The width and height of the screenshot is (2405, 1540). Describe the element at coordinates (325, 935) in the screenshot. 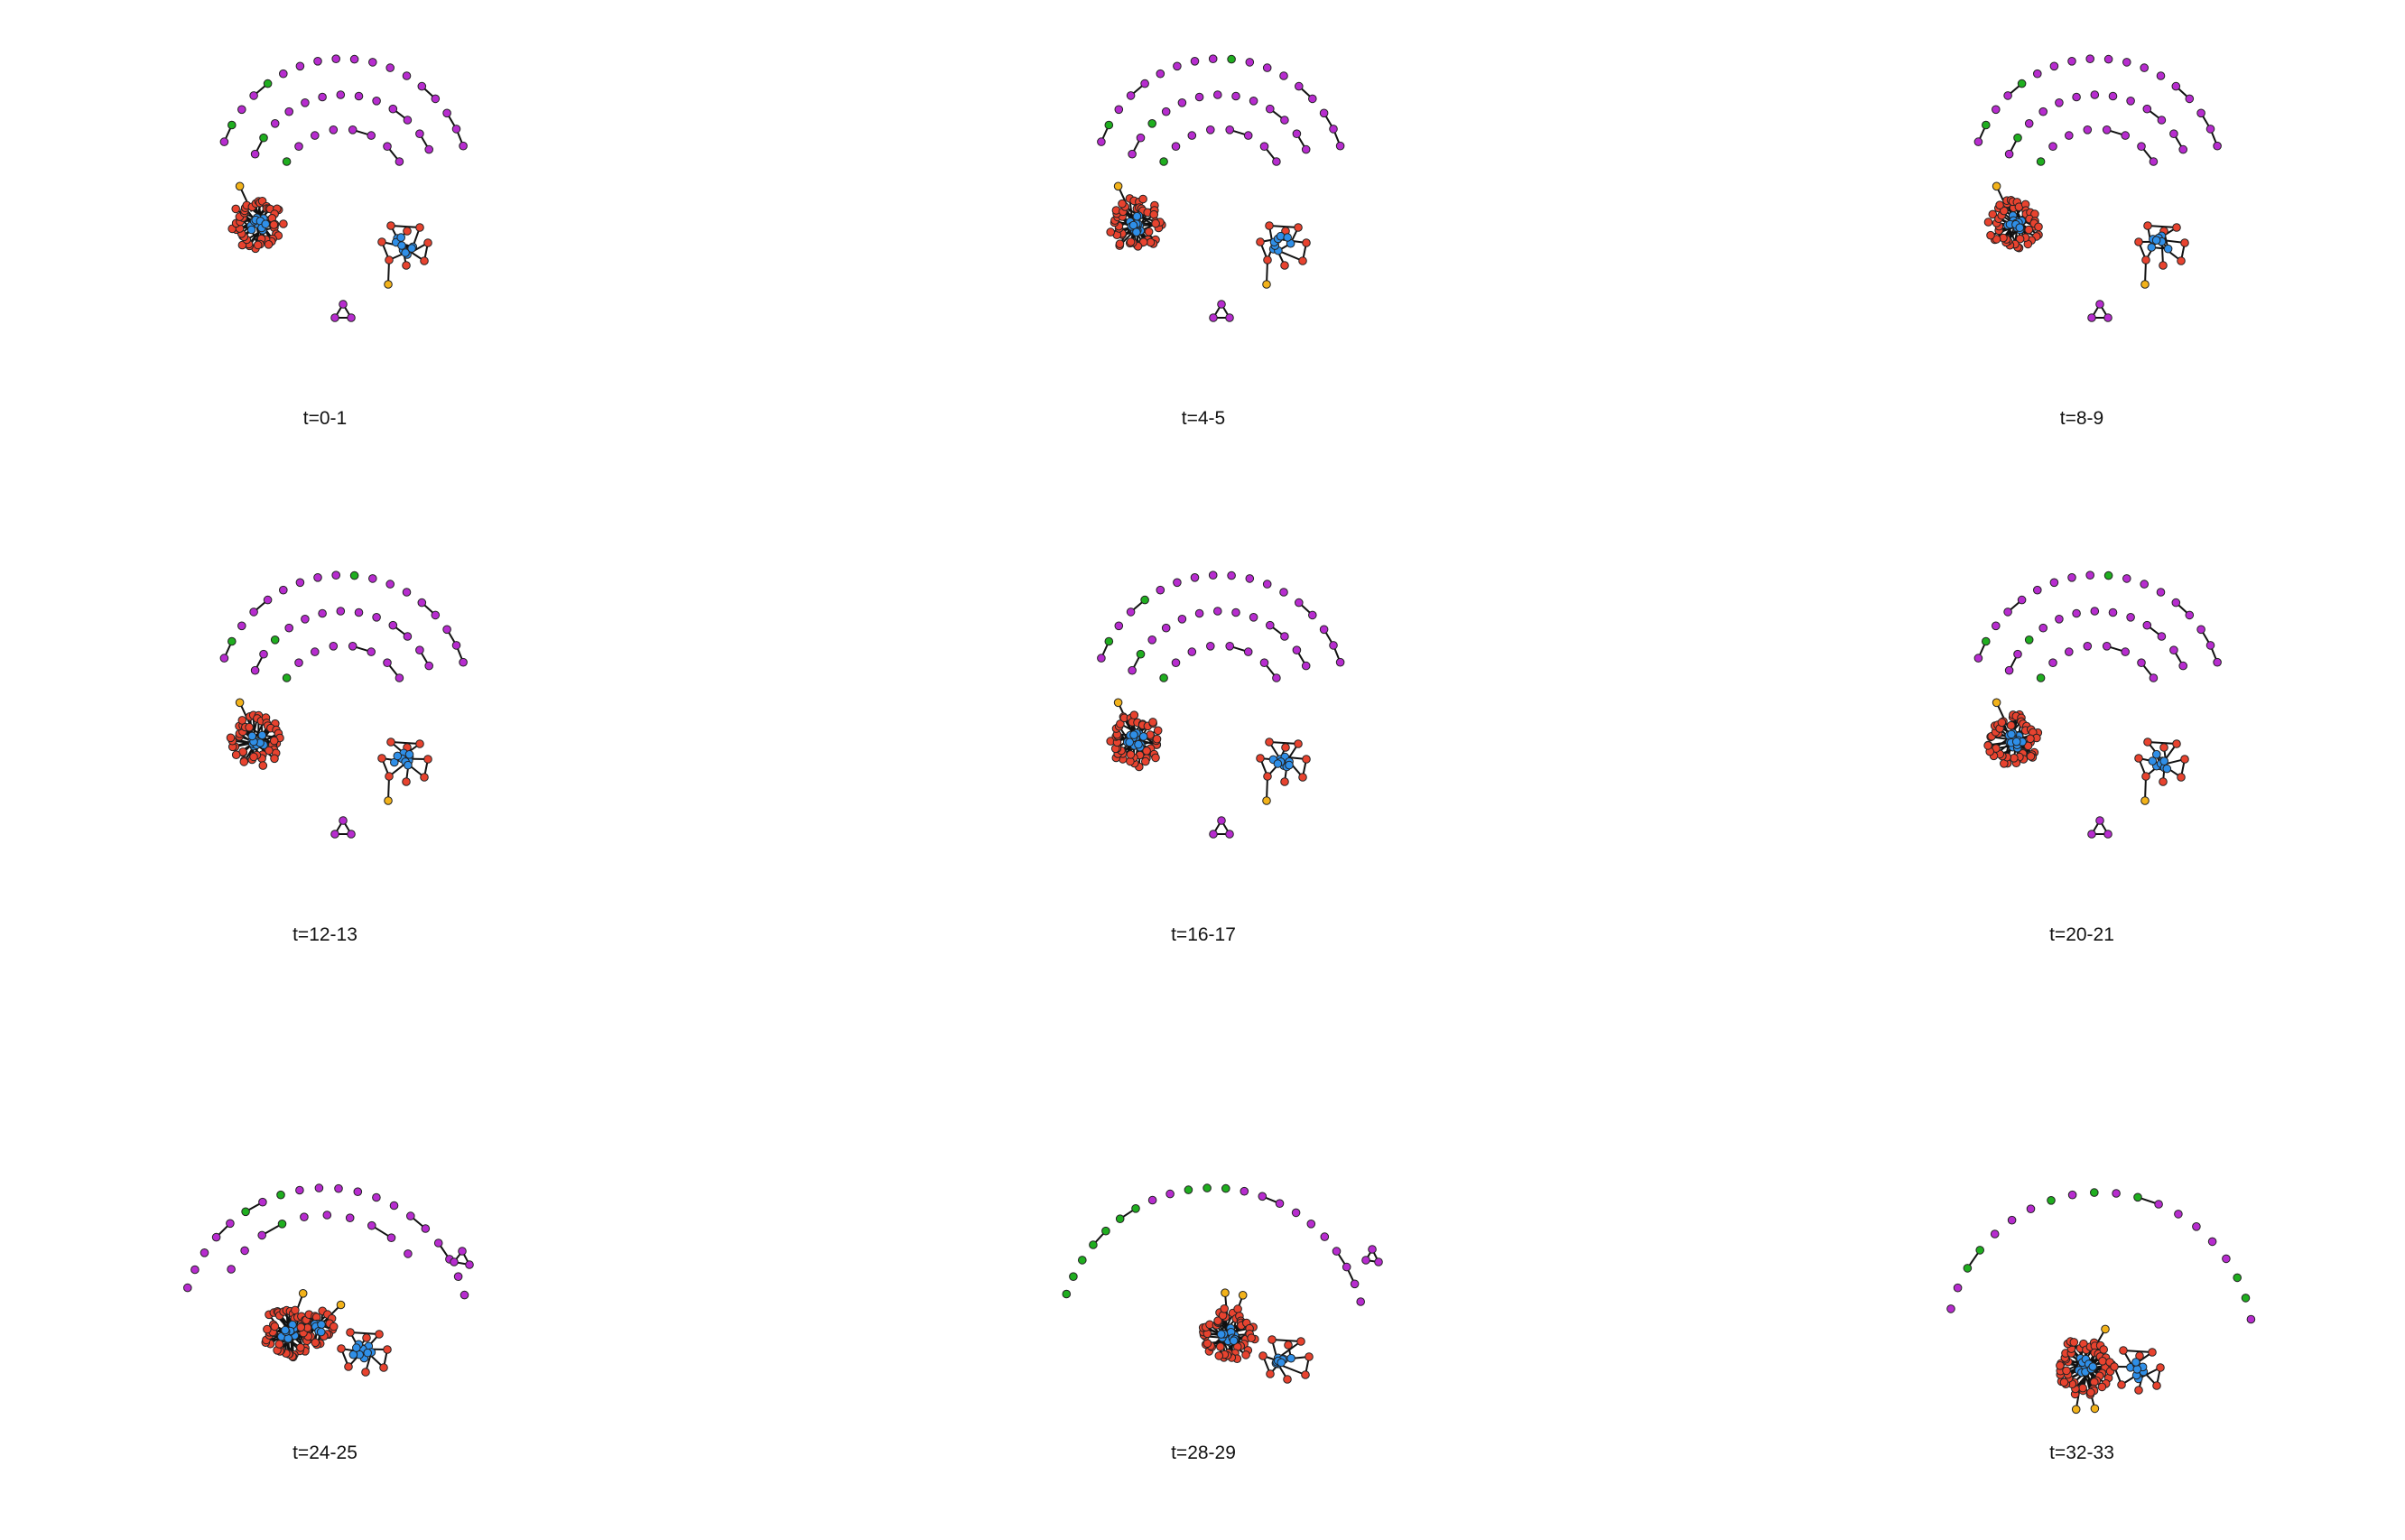

I see `panel-label: t=12-13` at that location.